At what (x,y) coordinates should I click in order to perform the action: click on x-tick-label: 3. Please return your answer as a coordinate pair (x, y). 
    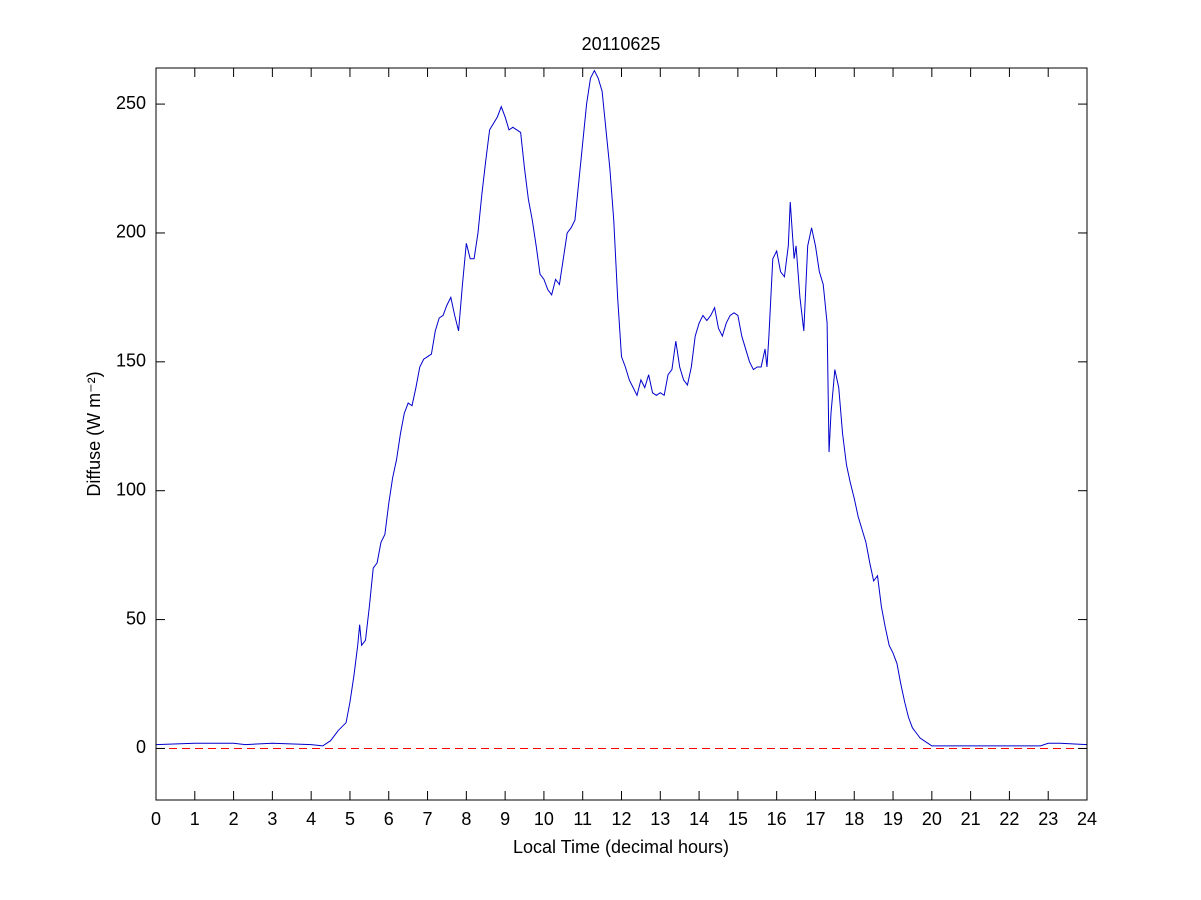
    Looking at the image, I should click on (272, 819).